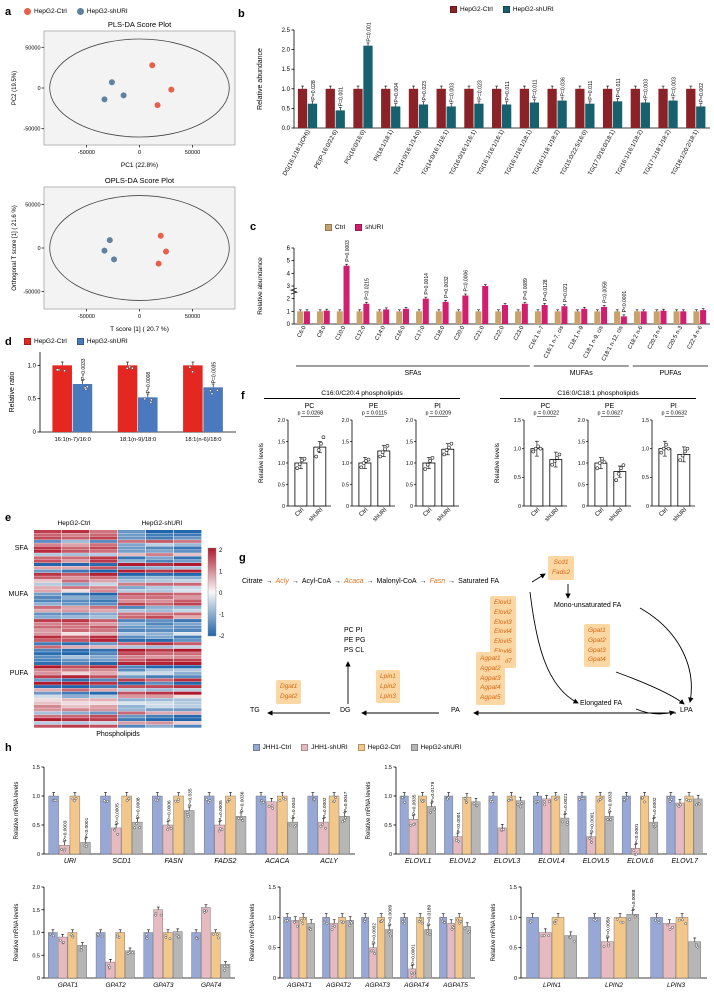  I want to click on svg-text: p = 0.0627, so click(611, 414).